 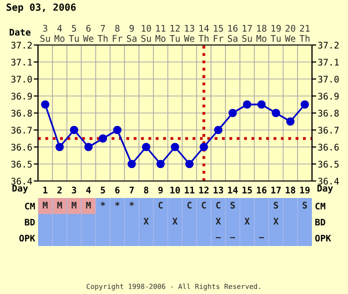 I want to click on x-tick-label: 3, so click(x=74, y=190).